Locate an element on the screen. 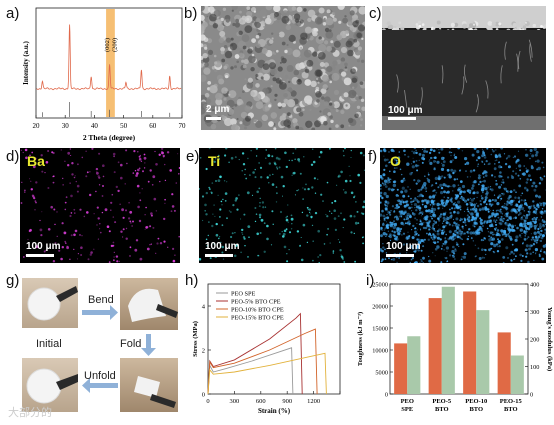 Image resolution: width=554 pixels, height=425 pixels. scale-bar-label: 2 μm is located at coordinates (218, 109).